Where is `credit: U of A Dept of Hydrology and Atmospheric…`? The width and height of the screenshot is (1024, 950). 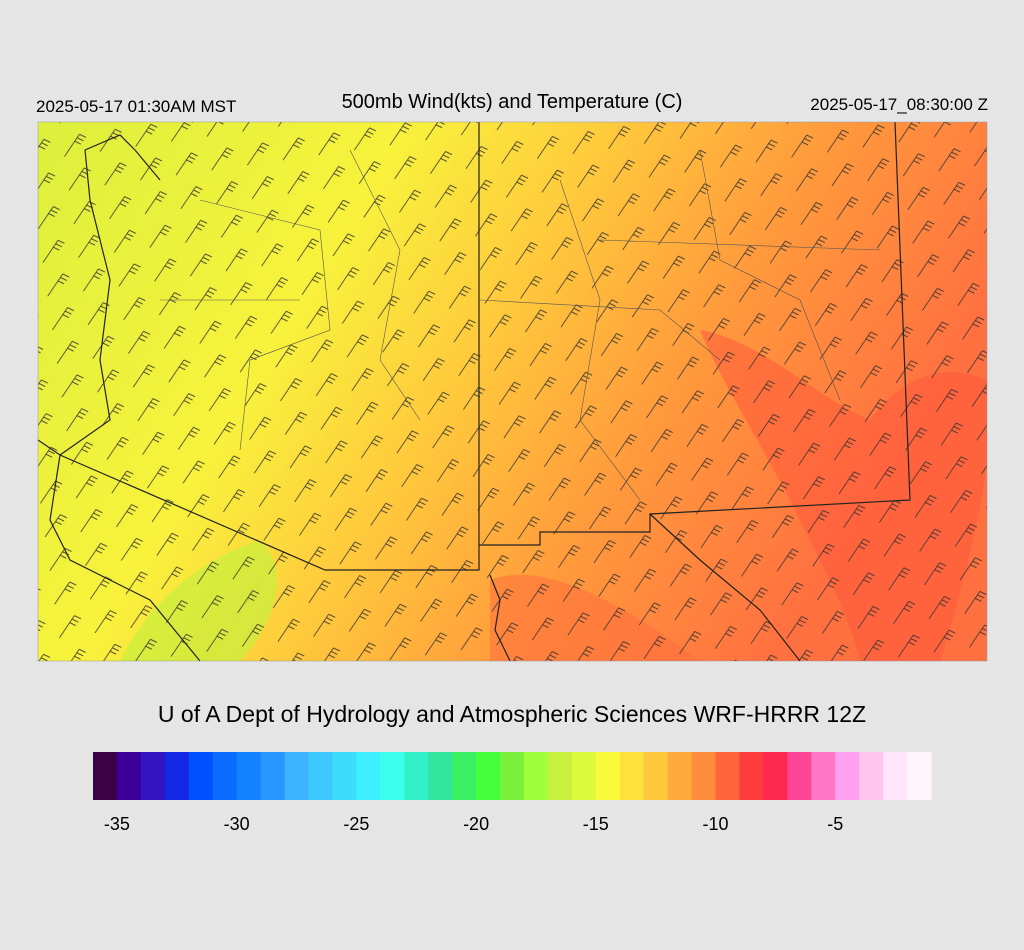 credit: U of A Dept of Hydrology and Atmospheric… is located at coordinates (512, 714).